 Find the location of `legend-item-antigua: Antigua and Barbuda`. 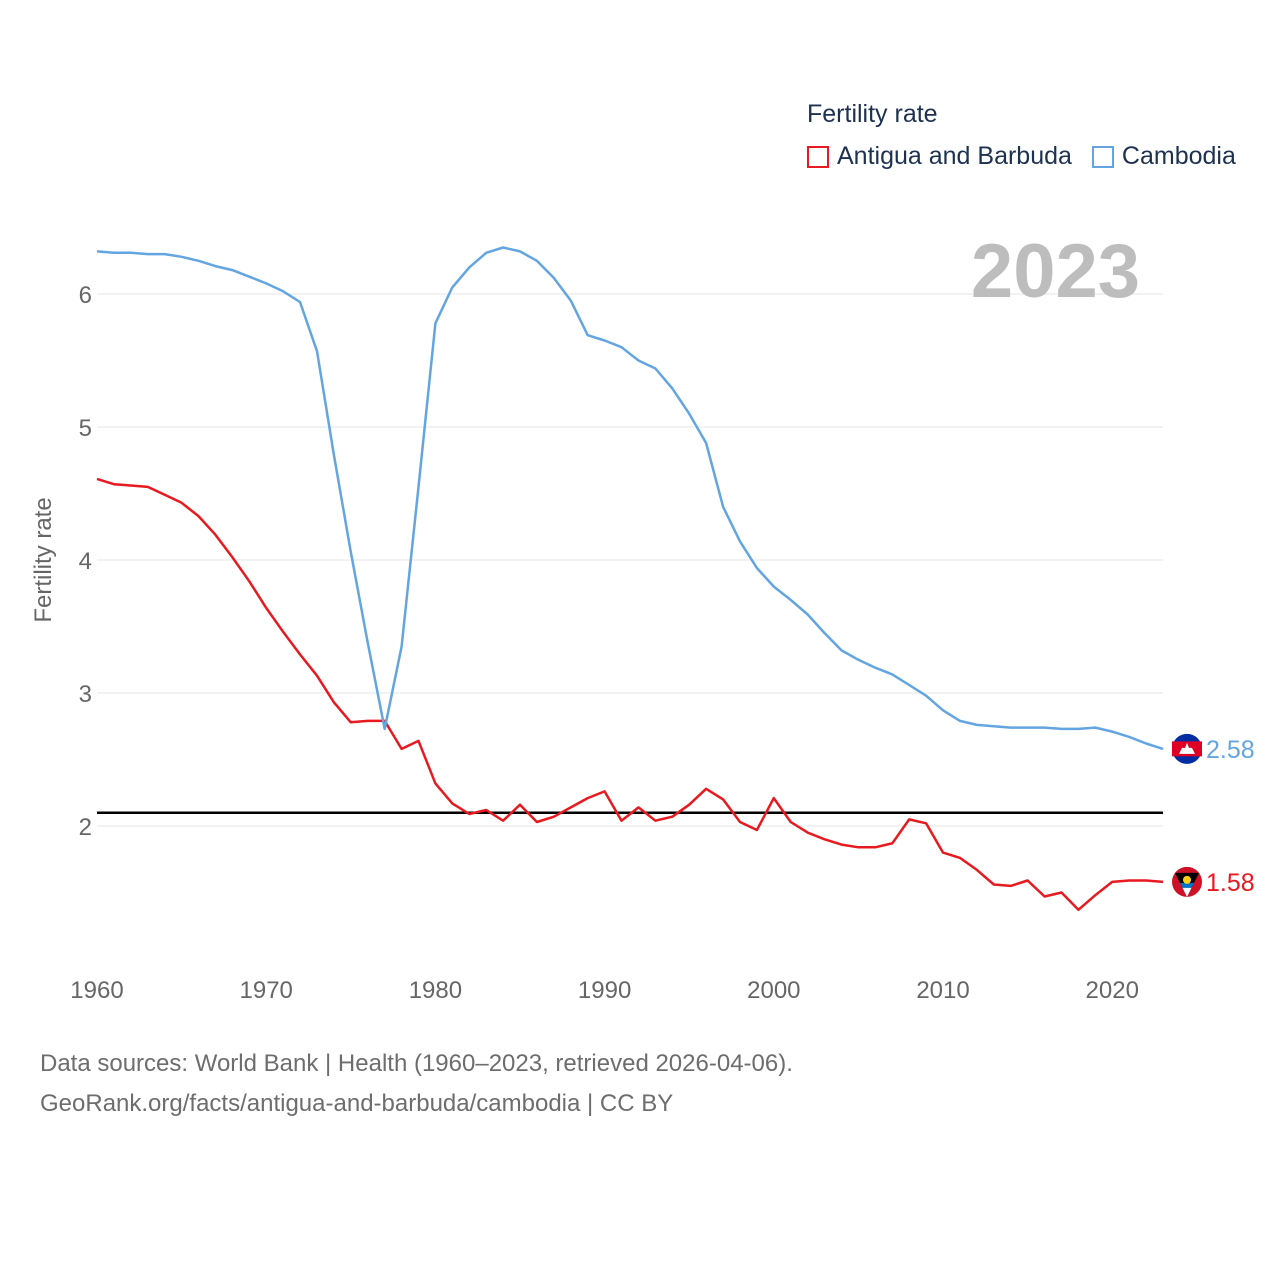

legend-item-antigua: Antigua and Barbuda is located at coordinates (939, 156).